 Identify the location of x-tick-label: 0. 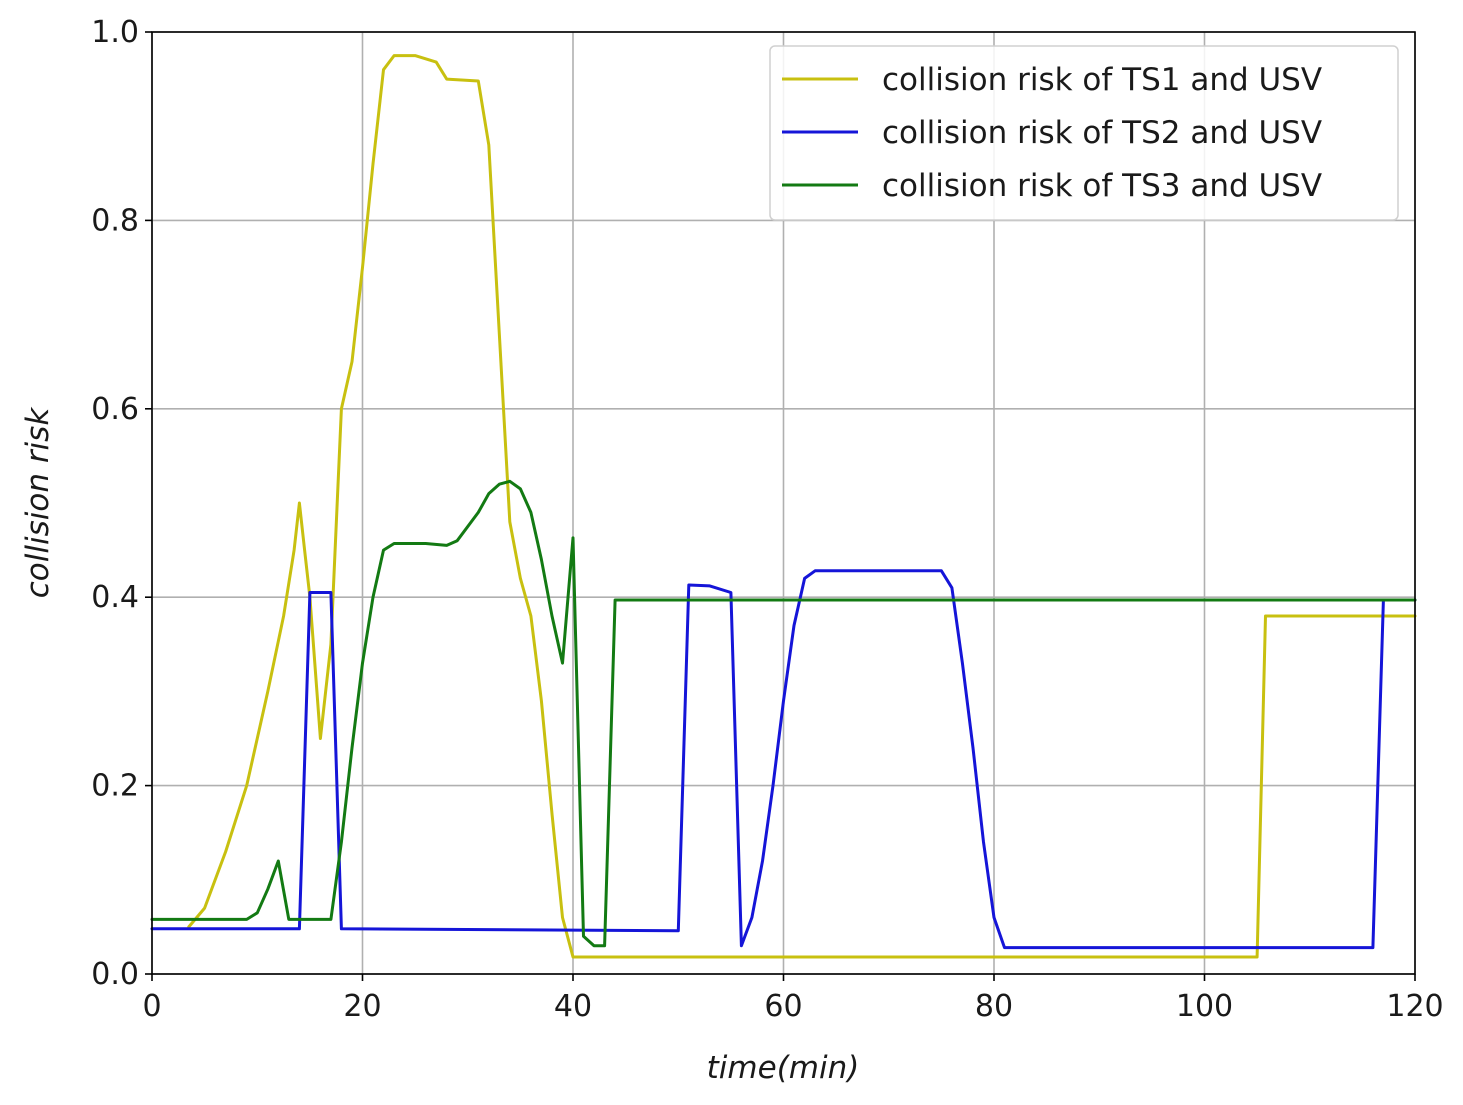
(151, 1006).